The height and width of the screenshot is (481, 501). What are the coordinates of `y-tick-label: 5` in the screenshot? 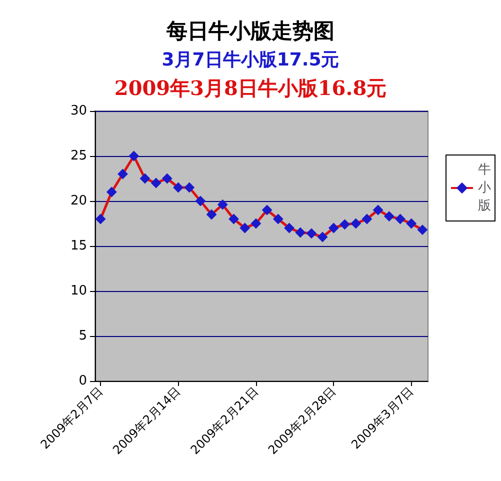 It's located at (82, 336).